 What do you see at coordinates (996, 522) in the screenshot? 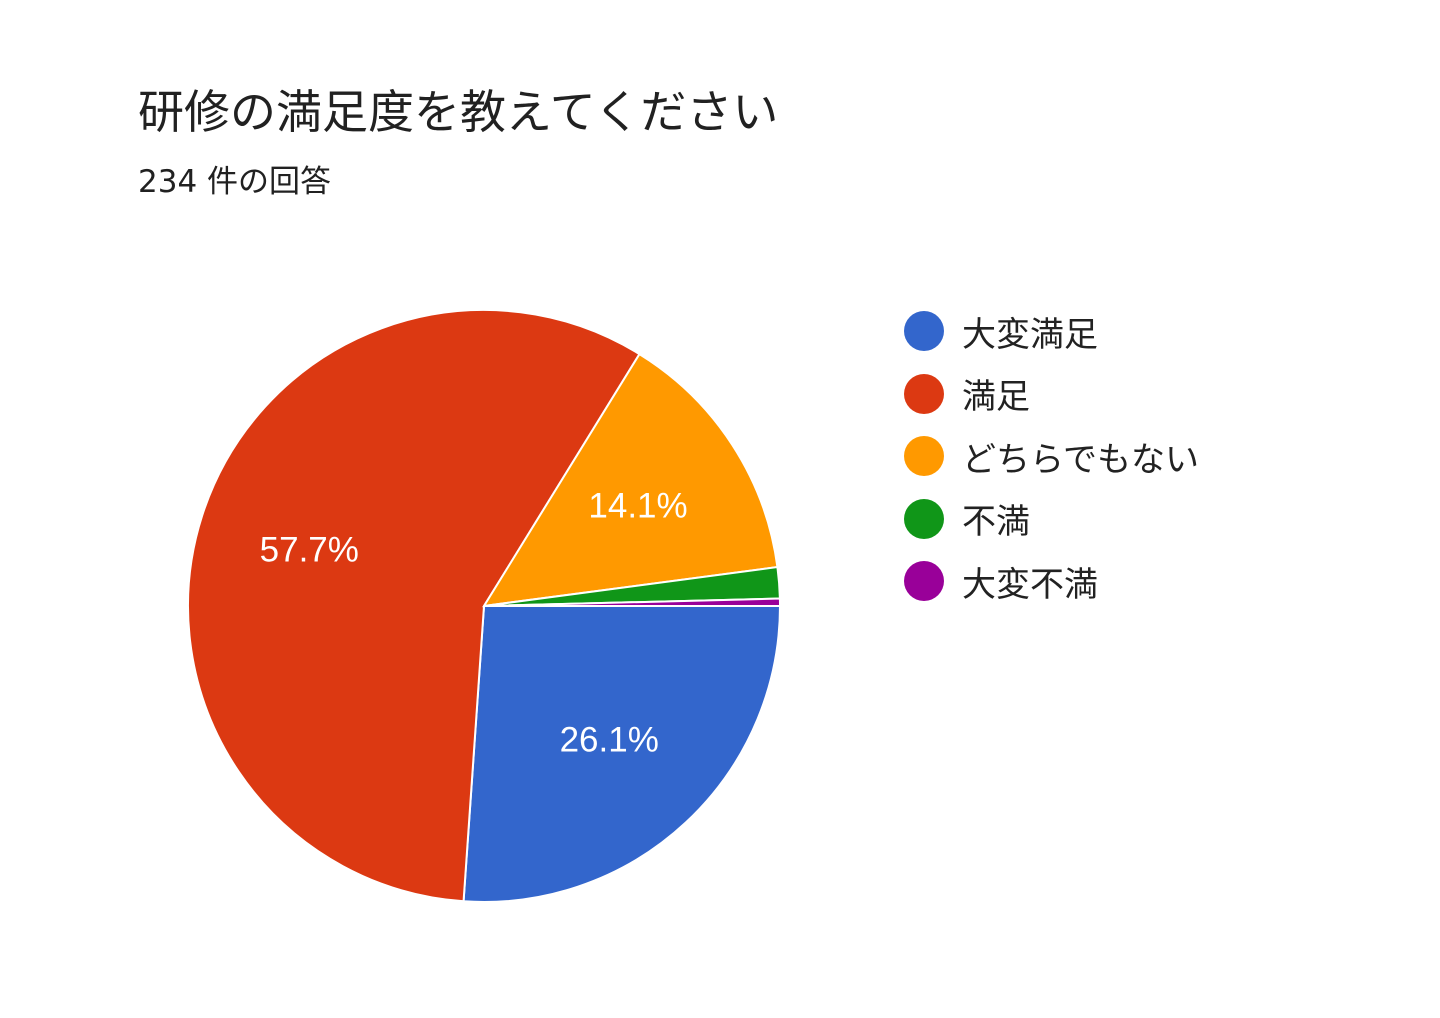
I see `legend-label-4: 不満` at bounding box center [996, 522].